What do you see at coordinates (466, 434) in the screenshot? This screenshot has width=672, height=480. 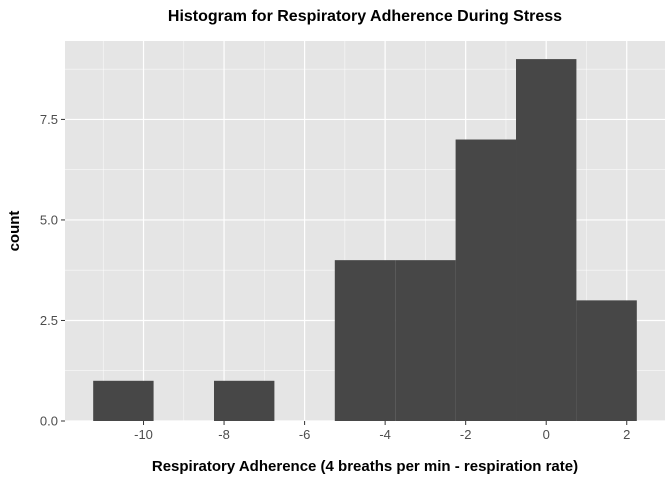 I see `x-tick-label: -2` at bounding box center [466, 434].